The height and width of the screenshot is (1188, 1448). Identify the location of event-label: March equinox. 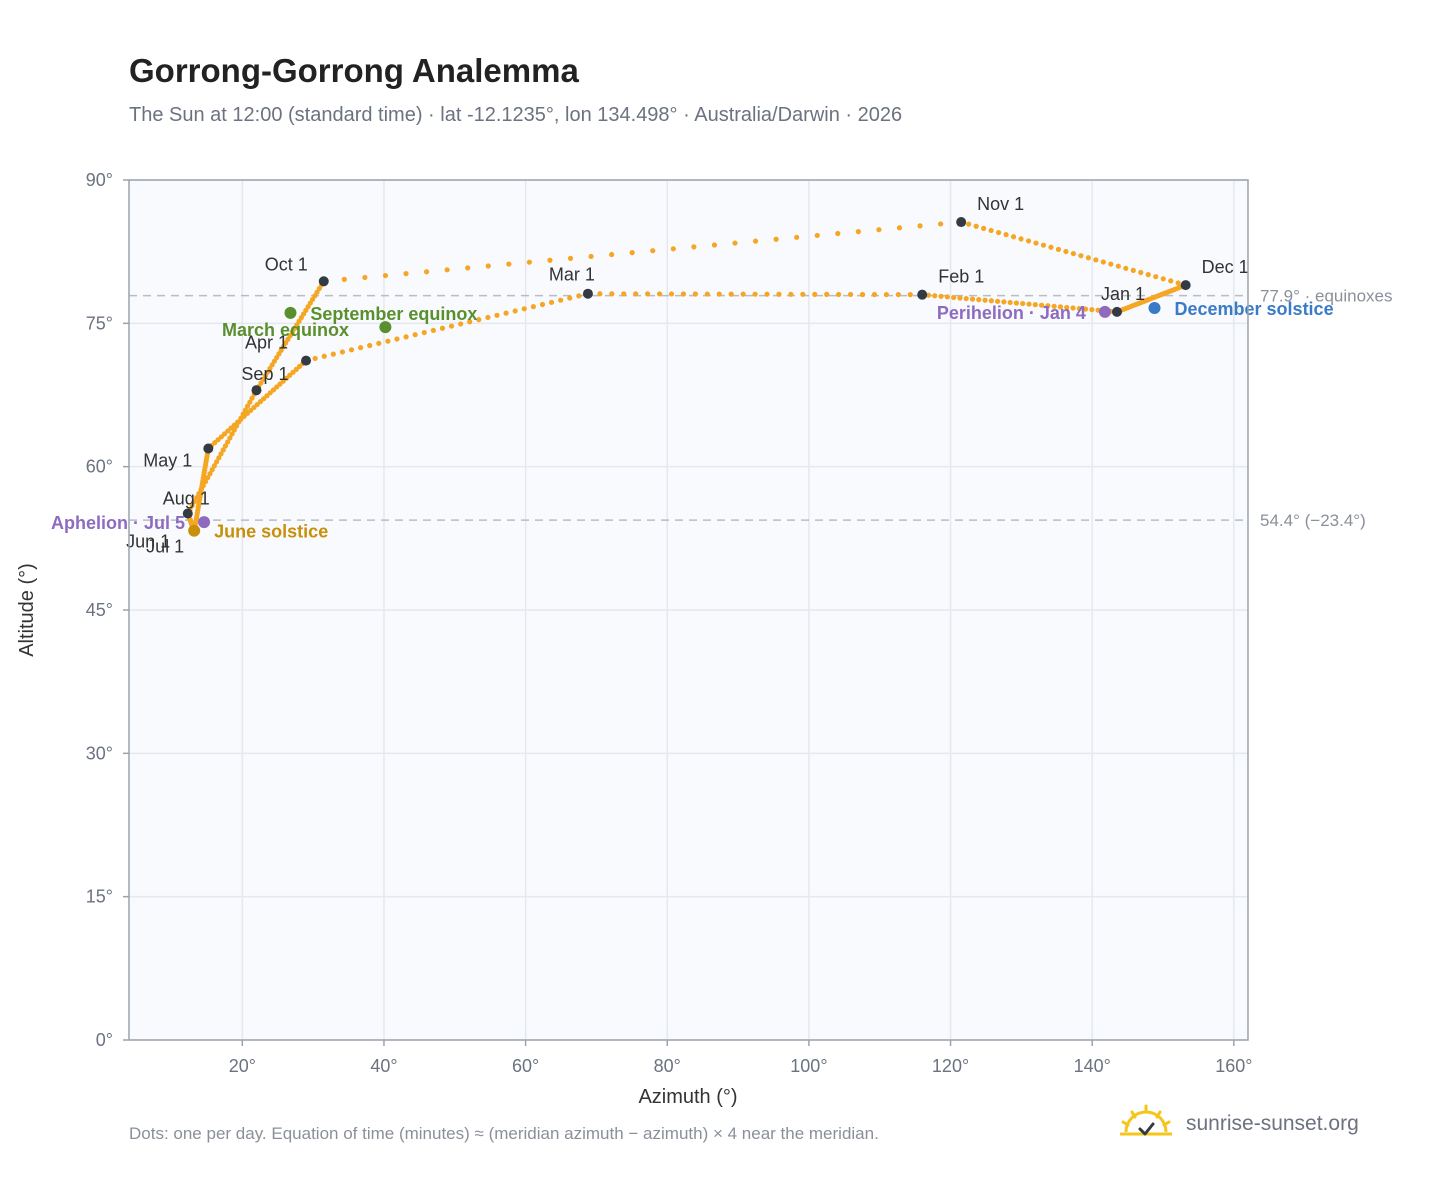
(285, 330).